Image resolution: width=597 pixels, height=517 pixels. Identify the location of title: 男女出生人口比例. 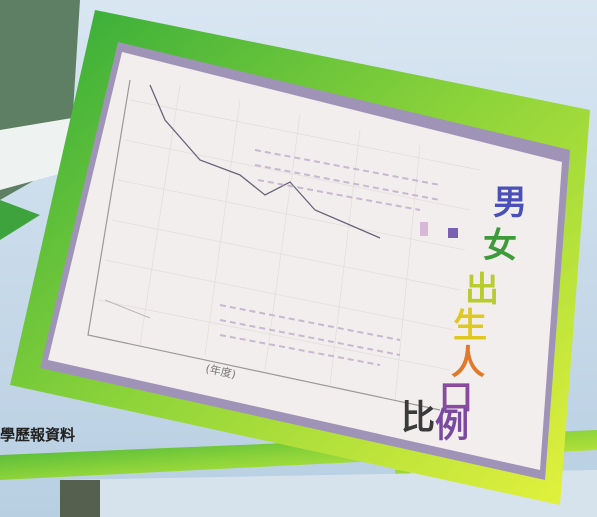
(464, 314).